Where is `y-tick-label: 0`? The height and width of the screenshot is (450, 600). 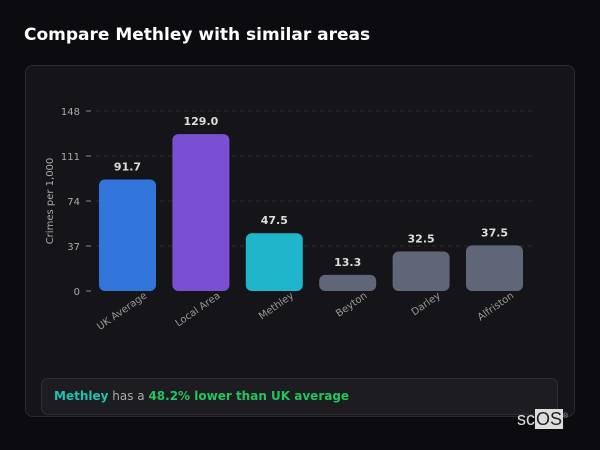
y-tick-label: 0 is located at coordinates (77, 292).